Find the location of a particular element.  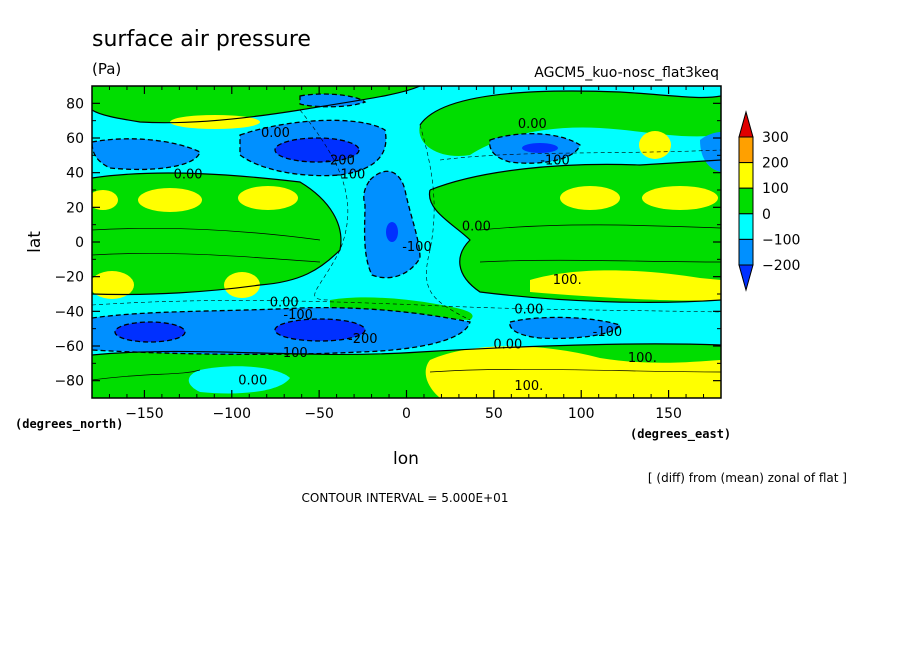

x-tick-label: 150 is located at coordinates (668, 414).